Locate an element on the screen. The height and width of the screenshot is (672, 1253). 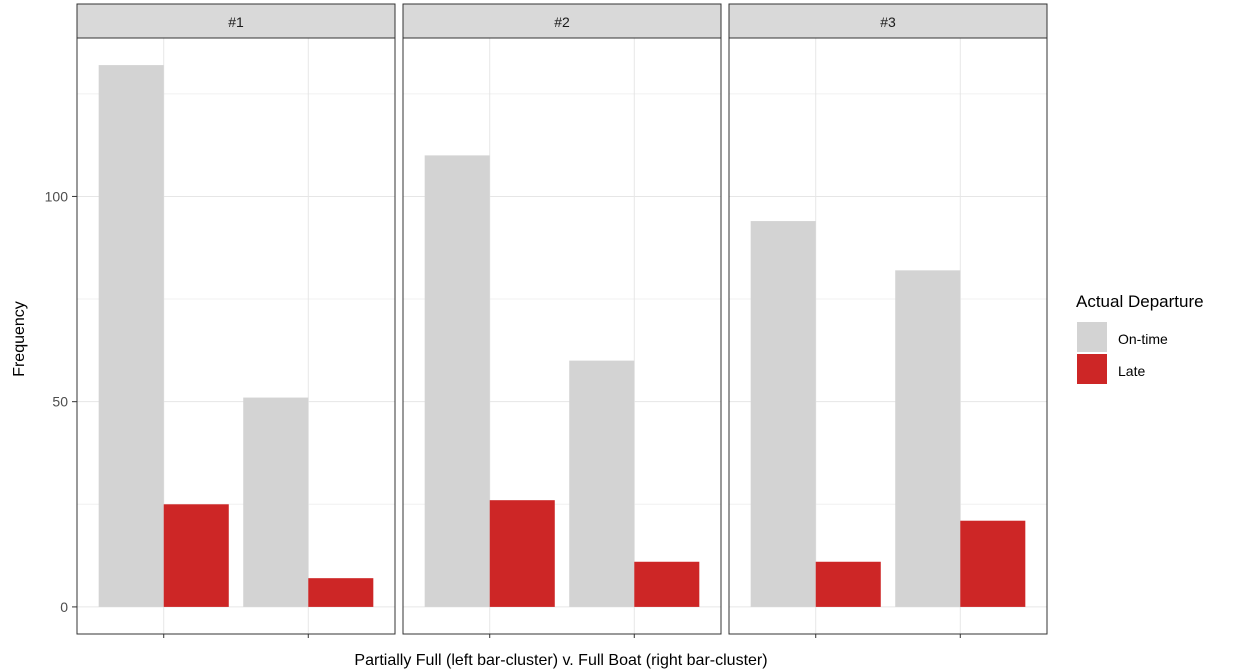
facet-strip-label: #3 is located at coordinates (888, 22).